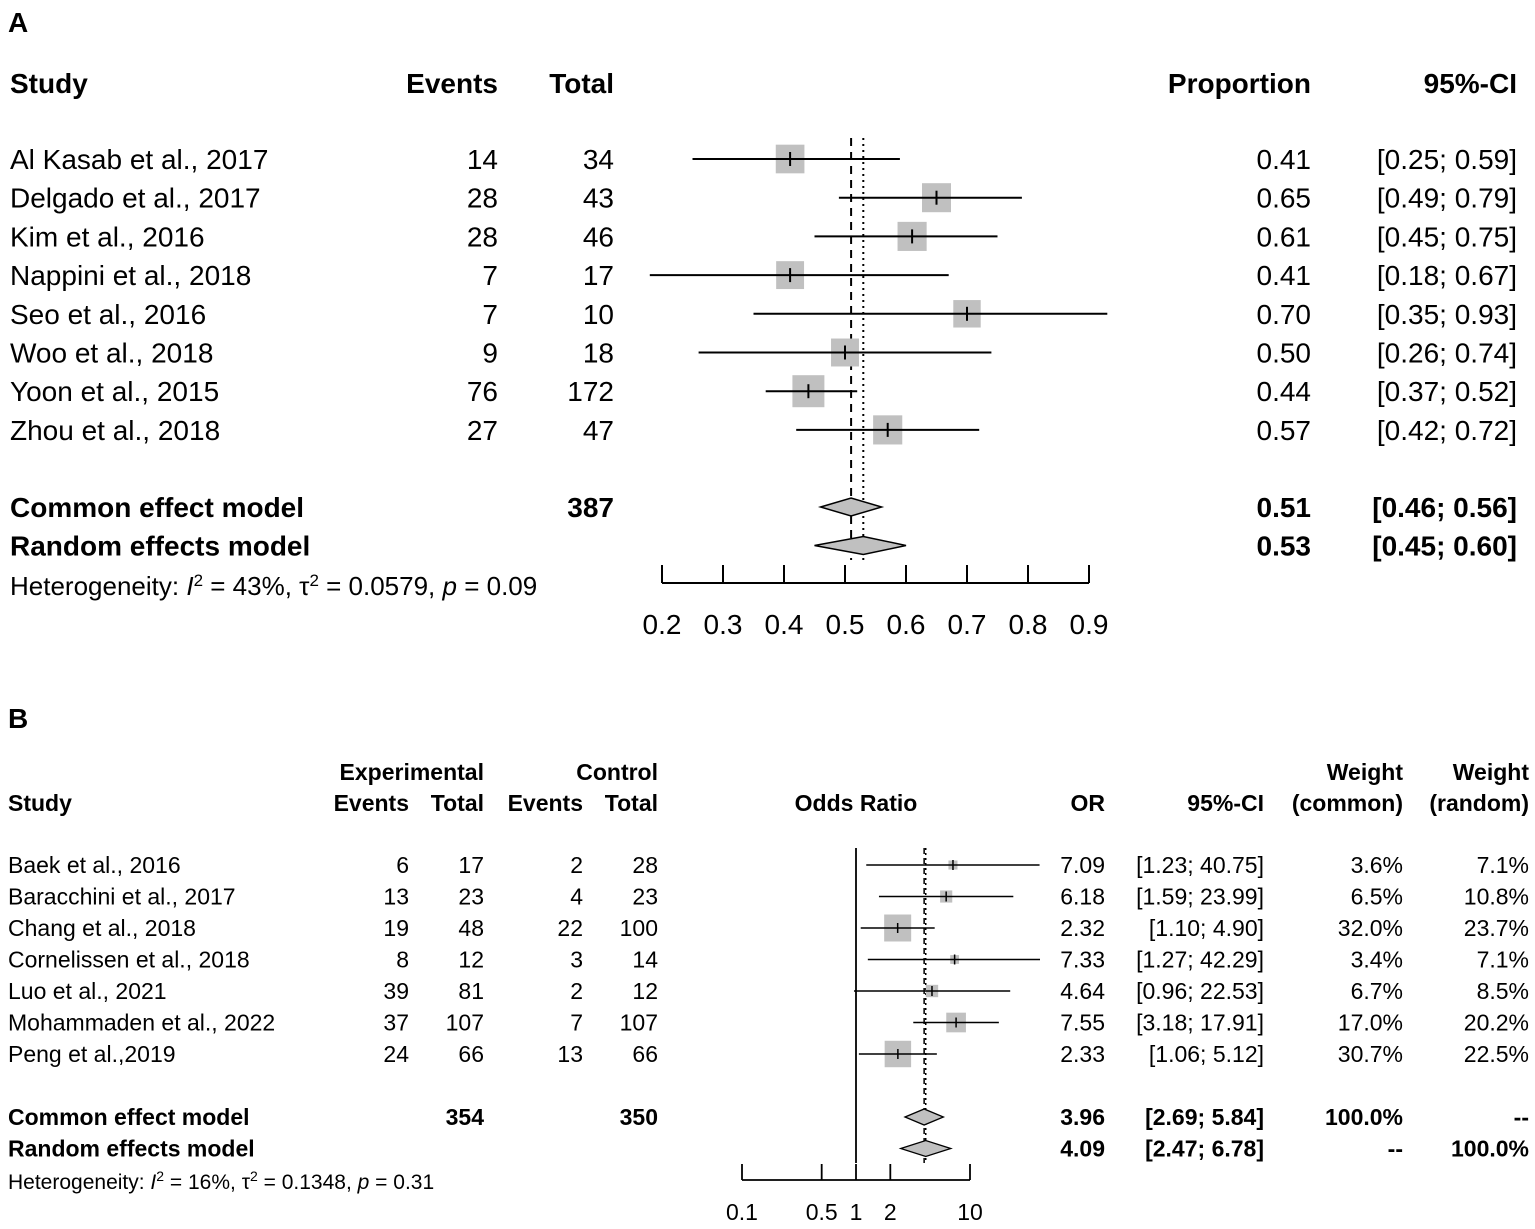  What do you see at coordinates (396, 1054) in the screenshot?
I see `exp-events-b: 24` at bounding box center [396, 1054].